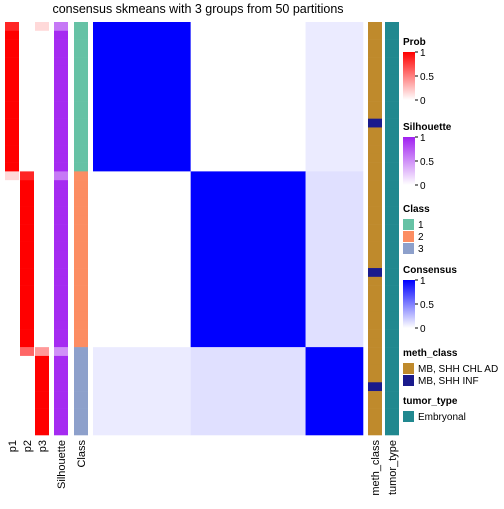 The width and height of the screenshot is (504, 509). I want to click on legend-title: Class, so click(416, 209).